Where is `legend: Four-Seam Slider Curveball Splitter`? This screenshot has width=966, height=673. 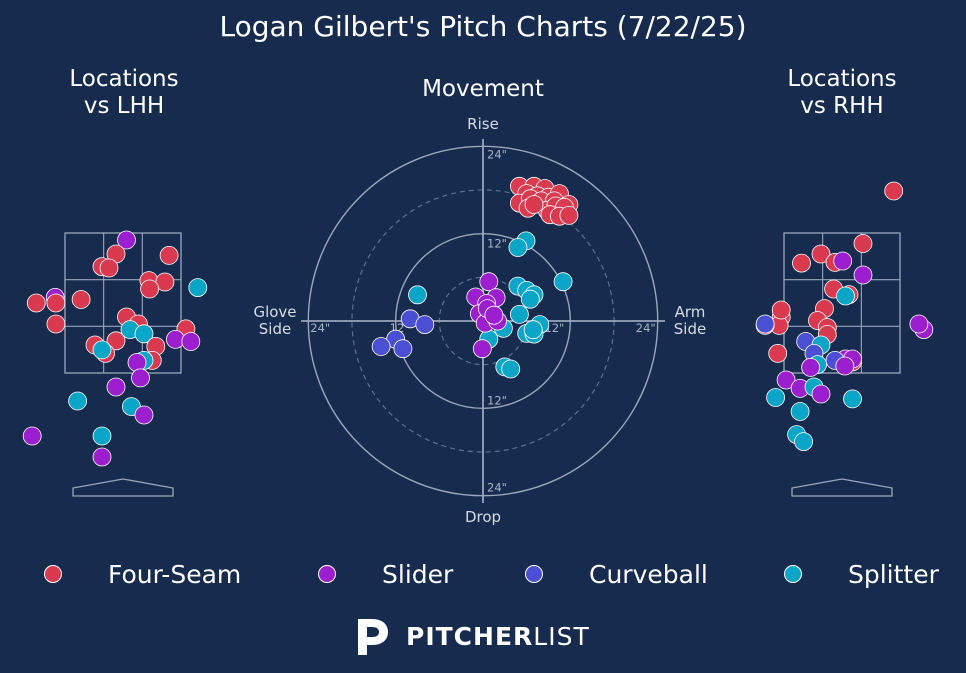
legend: Four-Seam Slider Curveball Splitter is located at coordinates (483, 574).